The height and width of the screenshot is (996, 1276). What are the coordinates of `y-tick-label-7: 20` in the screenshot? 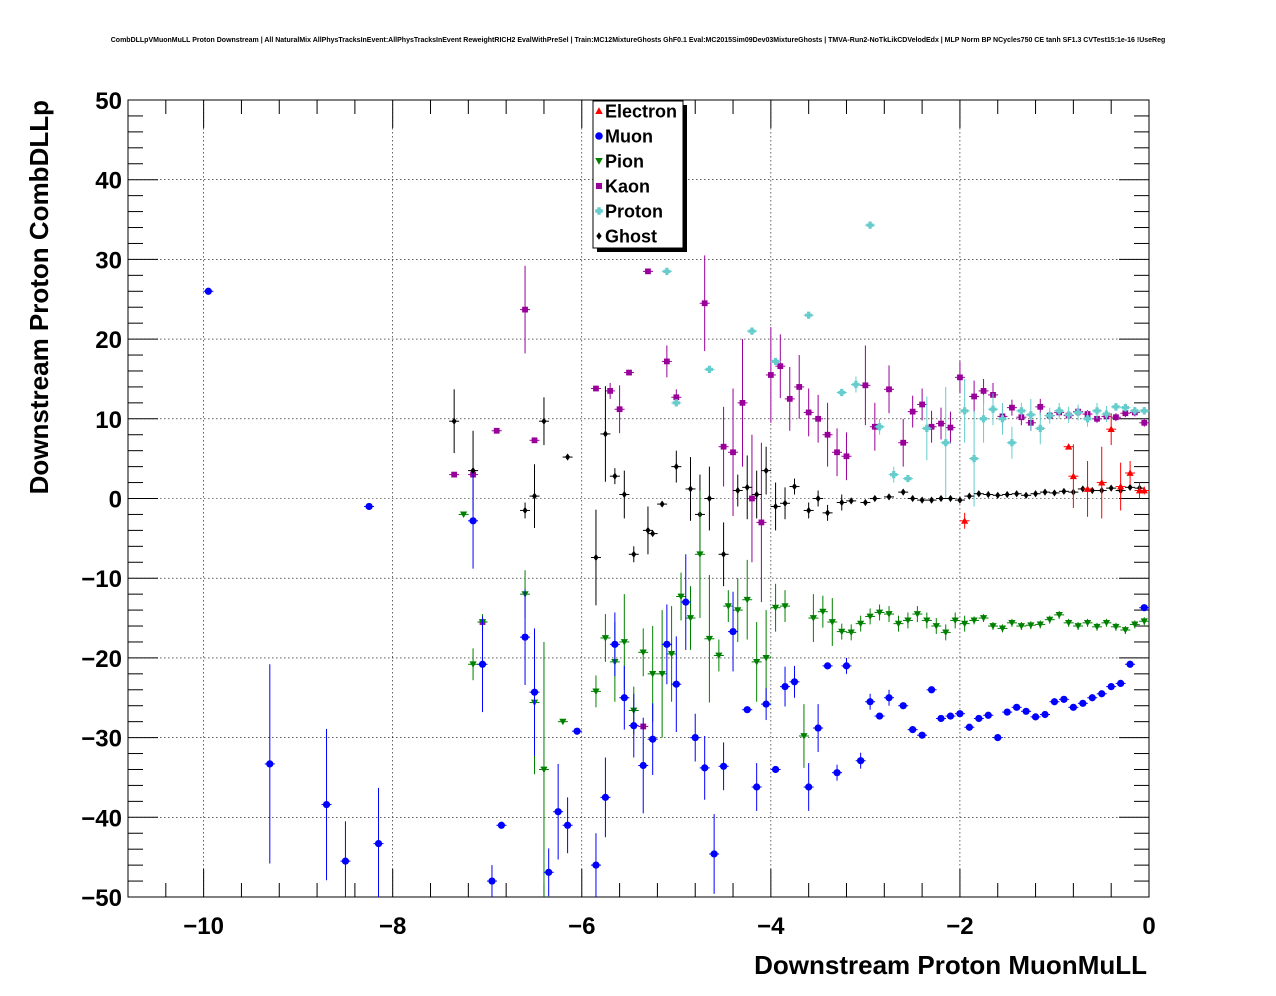 It's located at (108, 340).